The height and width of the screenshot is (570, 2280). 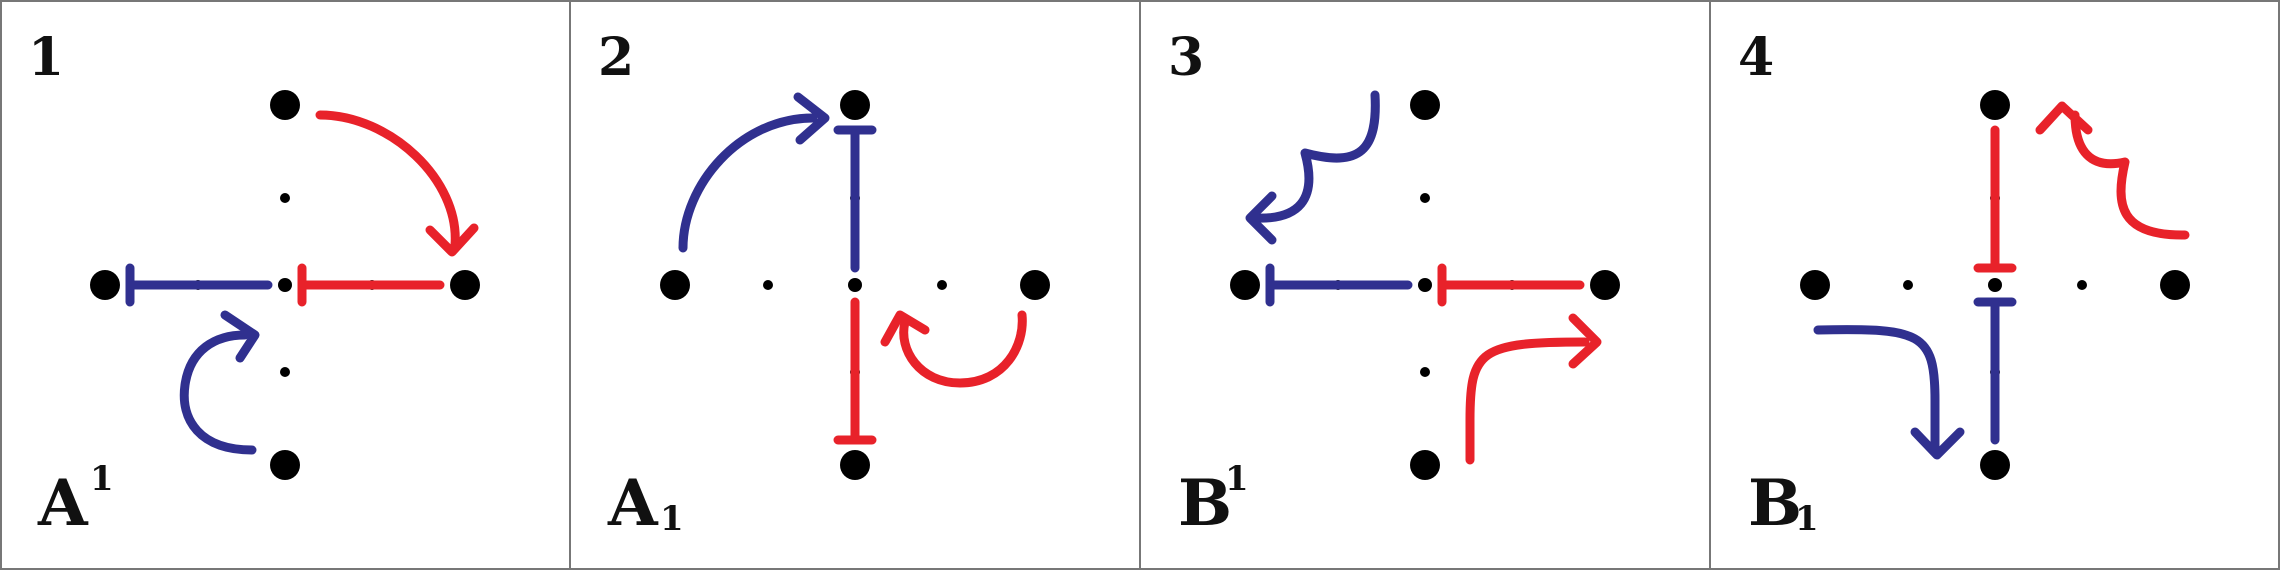 I want to click on panel-number: 4, so click(x=1756, y=57).